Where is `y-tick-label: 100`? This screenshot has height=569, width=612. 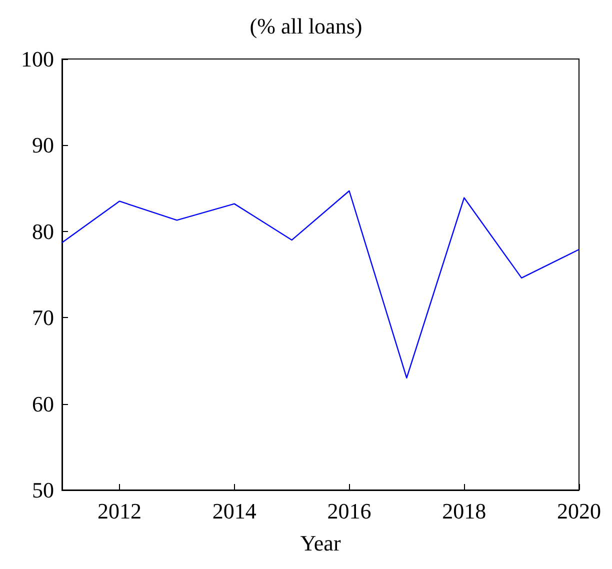
y-tick-label: 100 is located at coordinates (37, 59).